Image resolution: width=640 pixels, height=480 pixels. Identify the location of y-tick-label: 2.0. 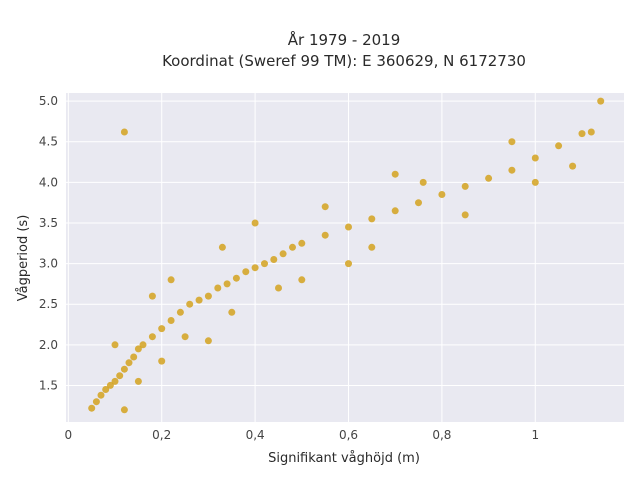
(48, 345).